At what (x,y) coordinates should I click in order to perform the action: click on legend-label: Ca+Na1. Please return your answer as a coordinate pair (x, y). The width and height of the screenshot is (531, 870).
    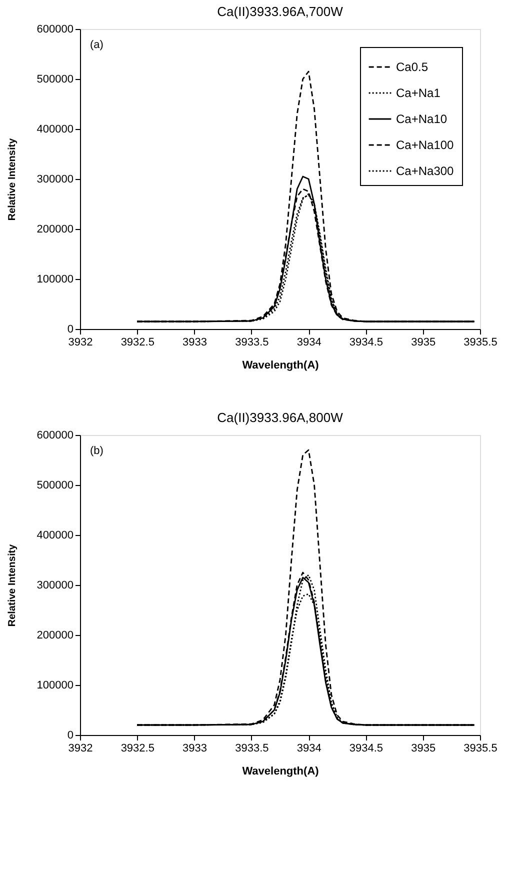
    Looking at the image, I should click on (418, 93).